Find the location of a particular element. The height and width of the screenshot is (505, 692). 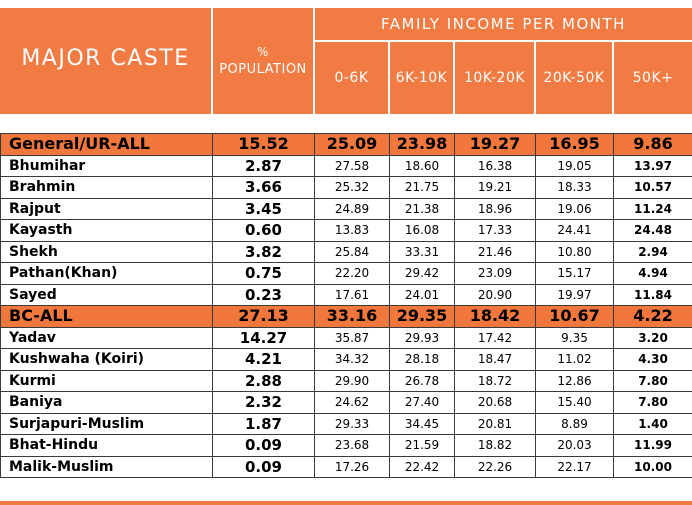

income-share-cell: 21.59 is located at coordinates (422, 445).